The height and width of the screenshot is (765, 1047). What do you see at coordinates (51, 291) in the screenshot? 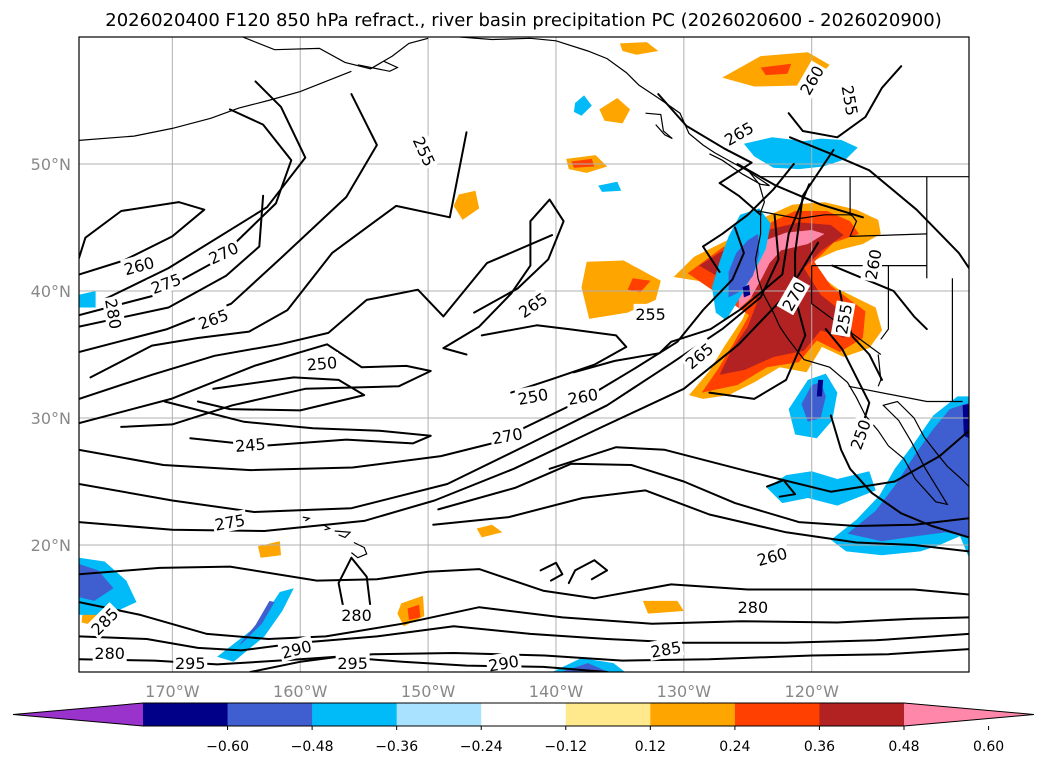
I see `lat-tick-label: 40°N` at bounding box center [51, 291].